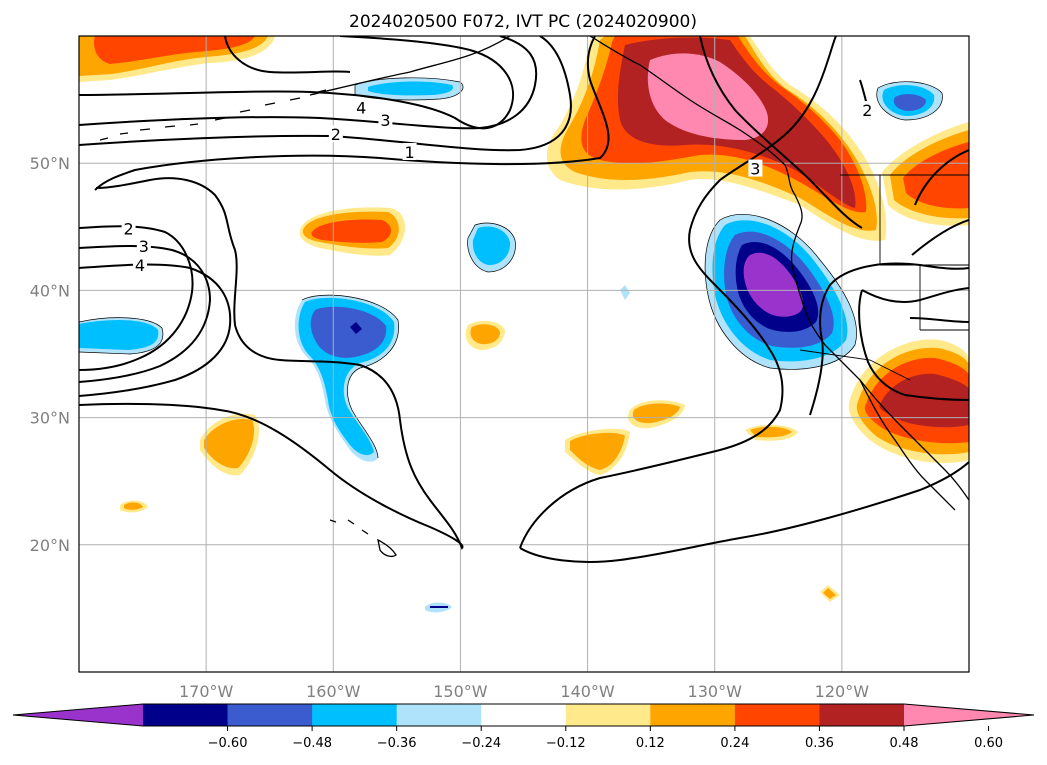 Image resolution: width=1047 pixels, height=765 pixels. Describe the element at coordinates (312, 743) in the screenshot. I see `colorbar-tick-label: −0.48` at that location.